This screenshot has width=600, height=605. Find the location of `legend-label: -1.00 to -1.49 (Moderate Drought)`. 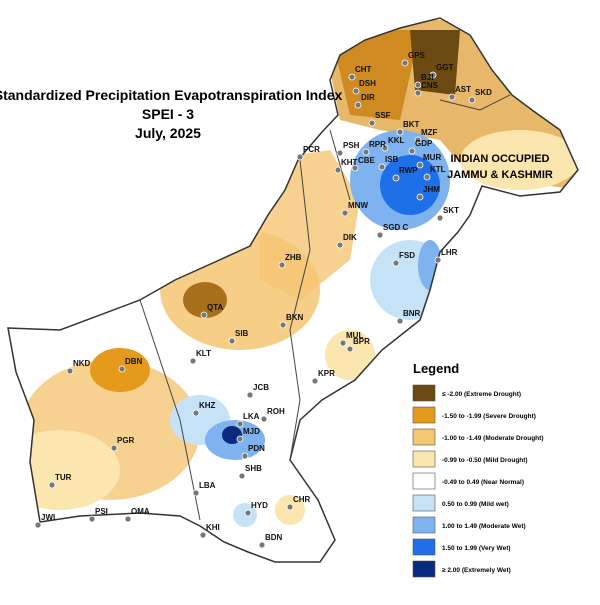

legend-label: -1.00 to -1.49 (Moderate Drought) is located at coordinates (492, 438).